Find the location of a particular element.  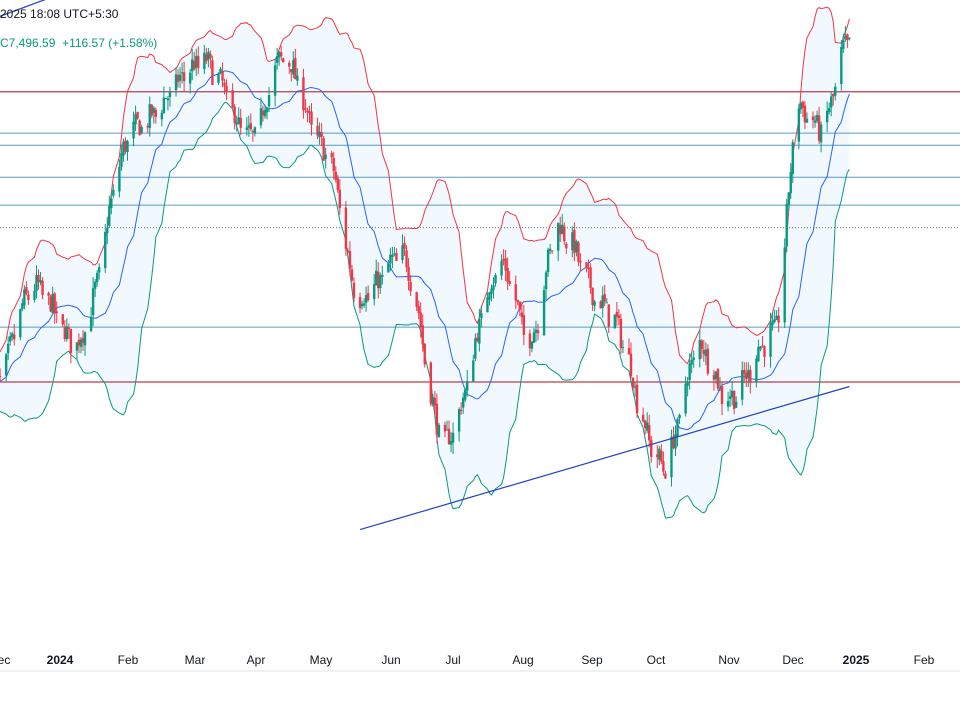

x-tick-label: Jul is located at coordinates (452, 660).